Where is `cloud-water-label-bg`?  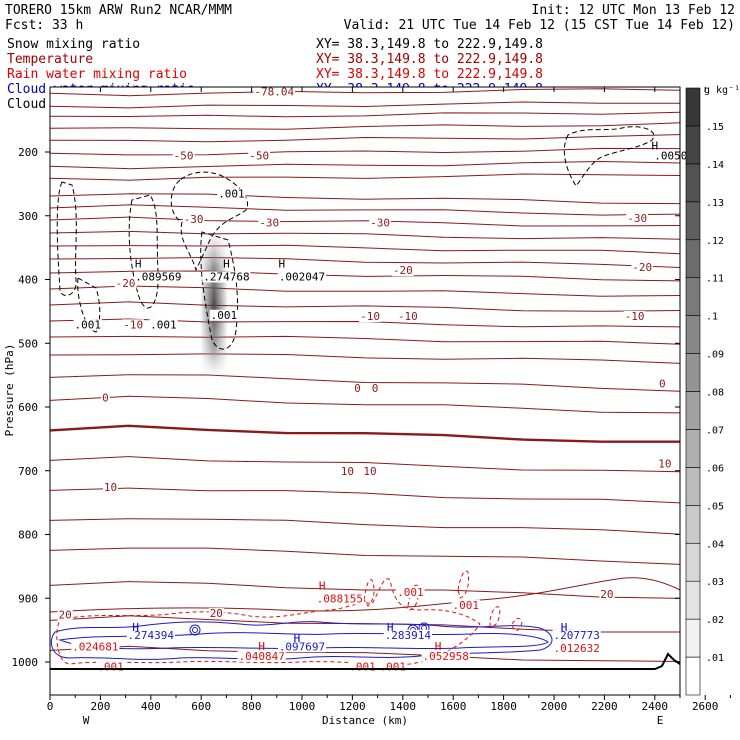
cloud-water-label-bg is located at coordinates (150, 635).